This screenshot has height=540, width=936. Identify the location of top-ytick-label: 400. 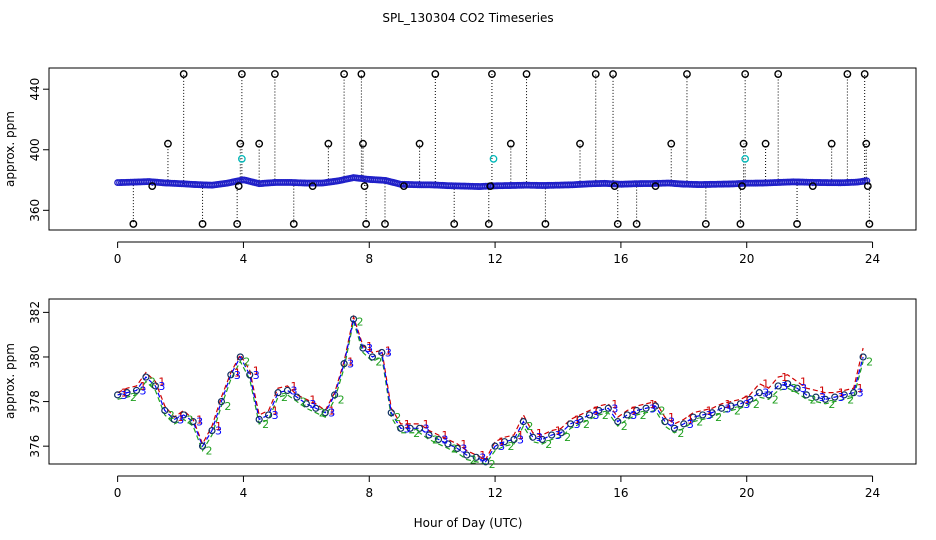
(35, 149).